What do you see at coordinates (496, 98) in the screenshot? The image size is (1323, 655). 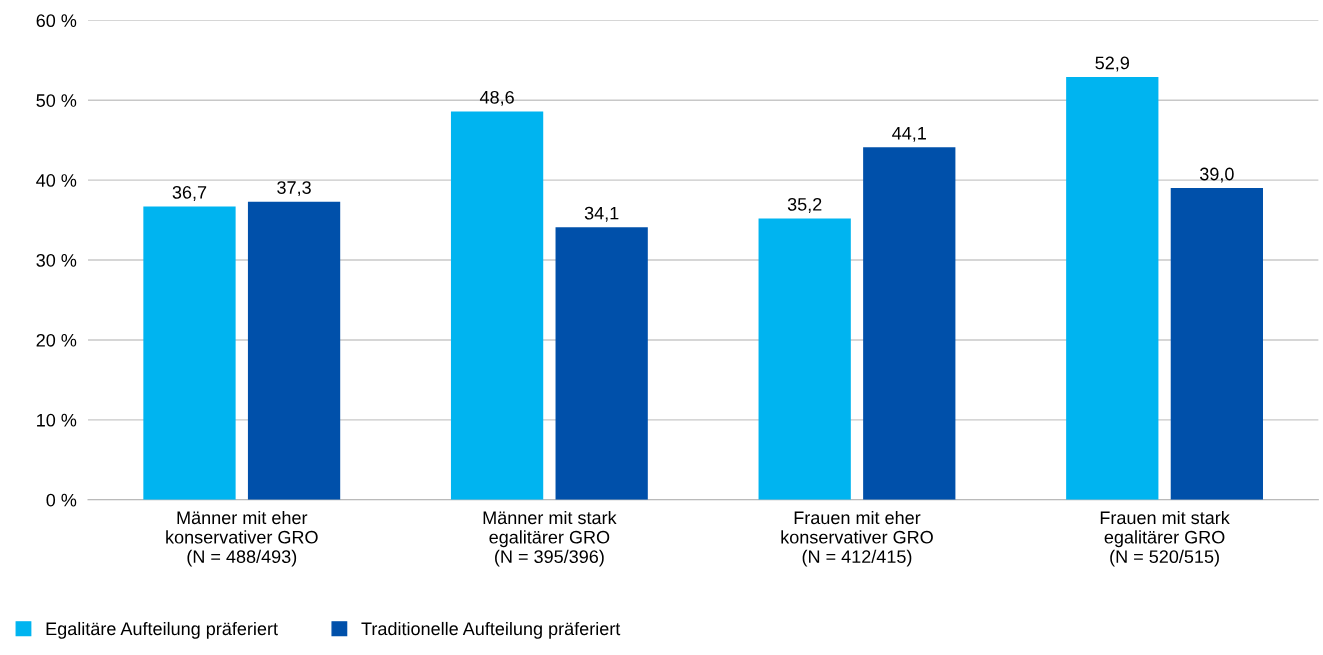 I see `data-label: 48,6` at bounding box center [496, 98].